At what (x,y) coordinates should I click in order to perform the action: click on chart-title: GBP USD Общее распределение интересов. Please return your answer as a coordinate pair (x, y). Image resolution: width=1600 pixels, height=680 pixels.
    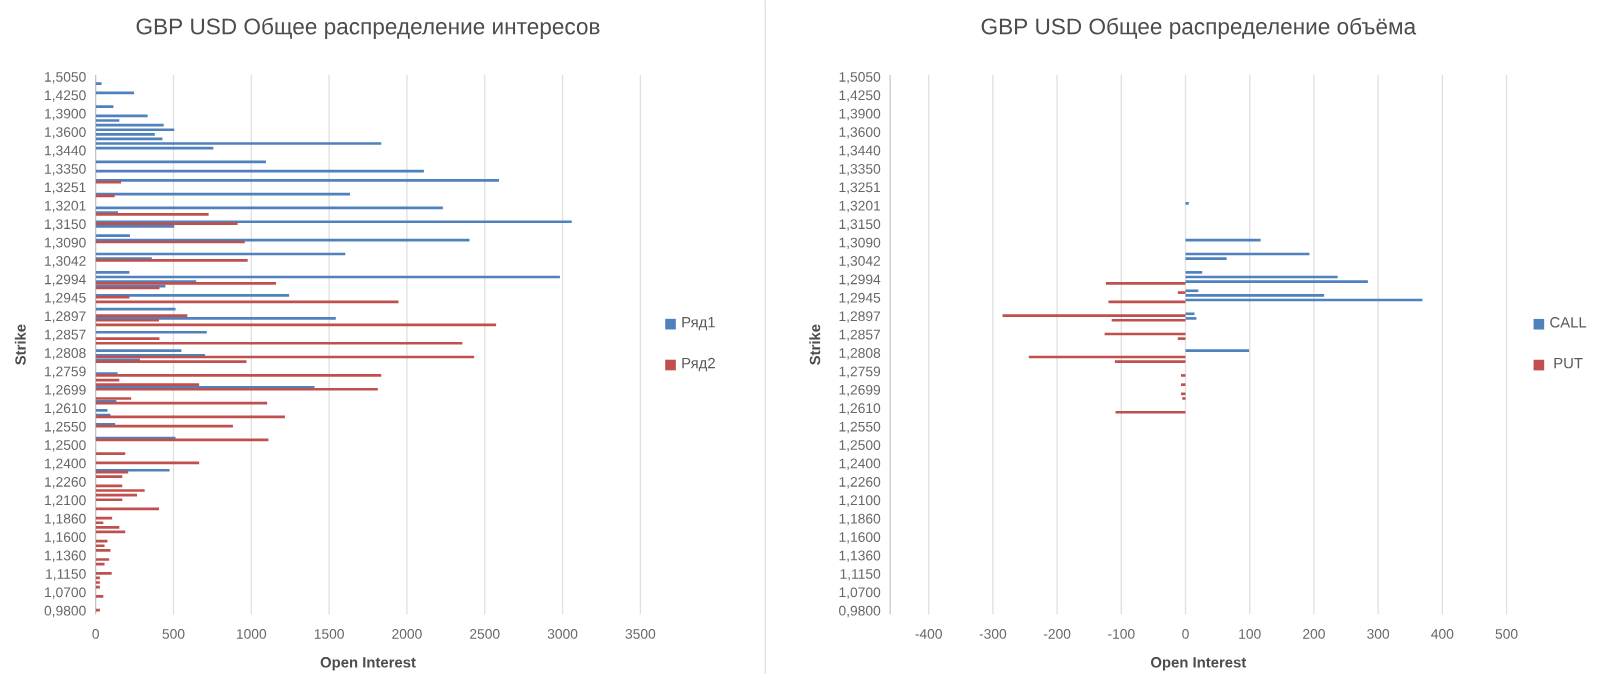
    Looking at the image, I should click on (368, 29).